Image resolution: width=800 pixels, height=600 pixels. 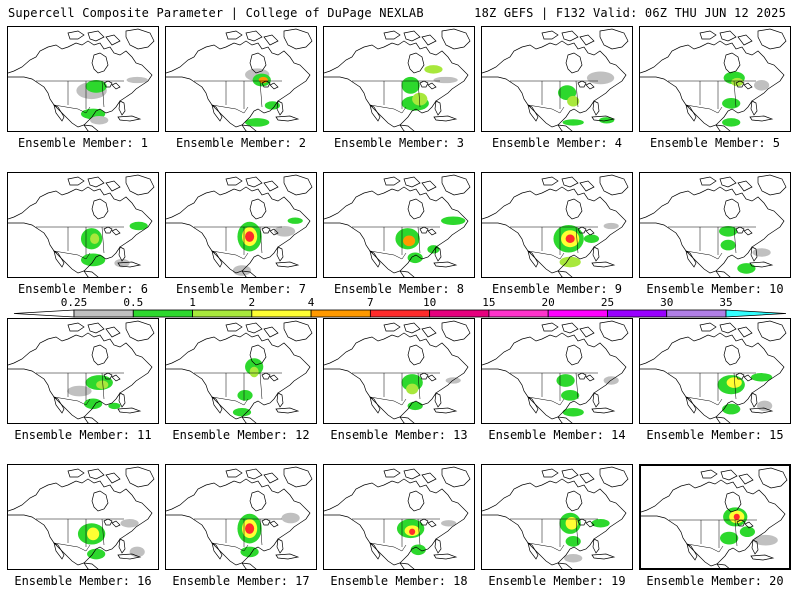 I want to click on ensemble-member-label: Ensemble Member: 18, so click(x=399, y=581).